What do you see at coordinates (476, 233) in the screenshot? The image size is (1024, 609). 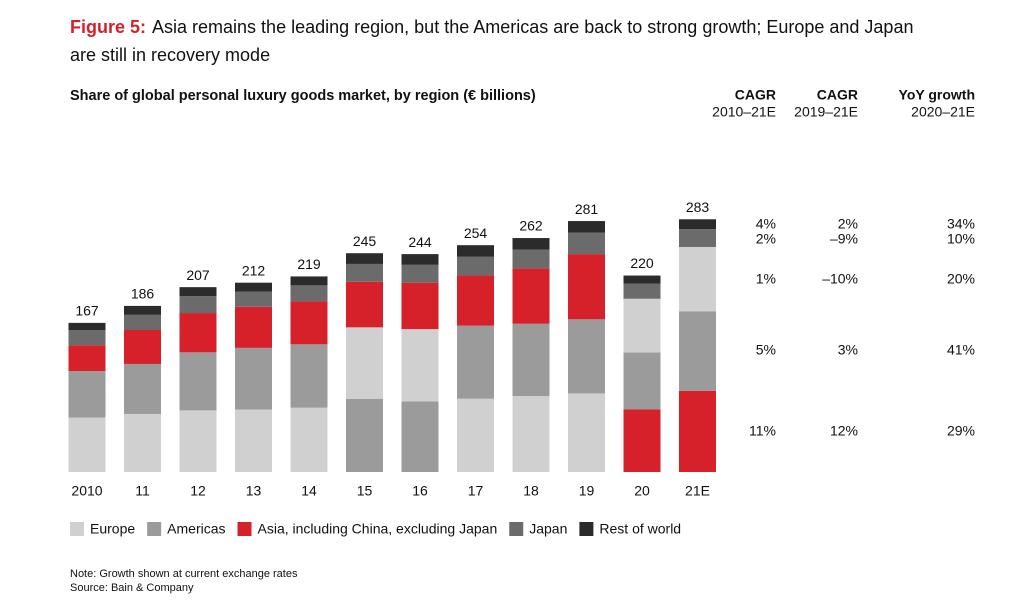 I see `total-label: 254` at bounding box center [476, 233].